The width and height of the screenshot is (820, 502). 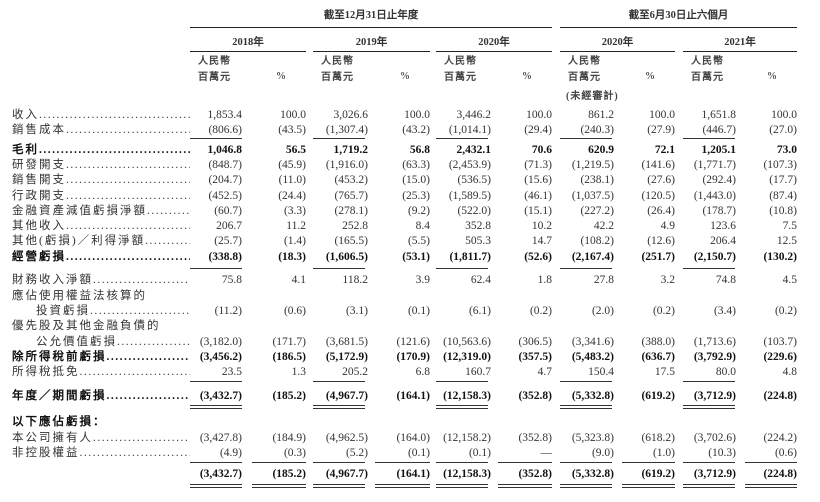 What do you see at coordinates (346, 342) in the screenshot?
I see `amount-cell: (3,681.5)` at bounding box center [346, 342].